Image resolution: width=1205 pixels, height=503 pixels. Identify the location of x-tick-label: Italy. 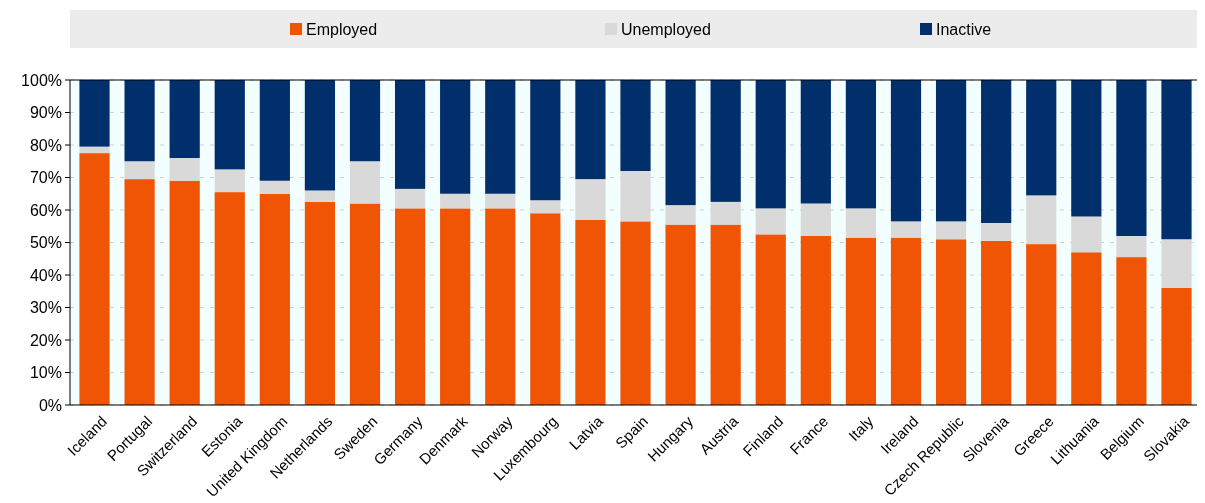
(860, 428).